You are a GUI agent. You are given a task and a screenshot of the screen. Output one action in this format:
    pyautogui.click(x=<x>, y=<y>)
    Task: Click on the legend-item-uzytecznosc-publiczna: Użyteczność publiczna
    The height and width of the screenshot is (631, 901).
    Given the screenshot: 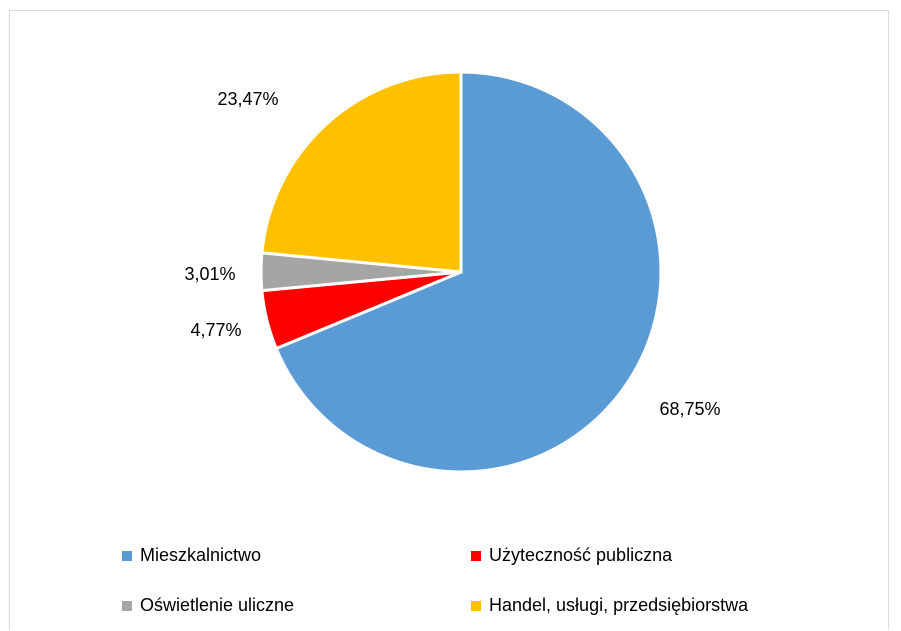 What is the action you would take?
    pyautogui.click(x=571, y=555)
    